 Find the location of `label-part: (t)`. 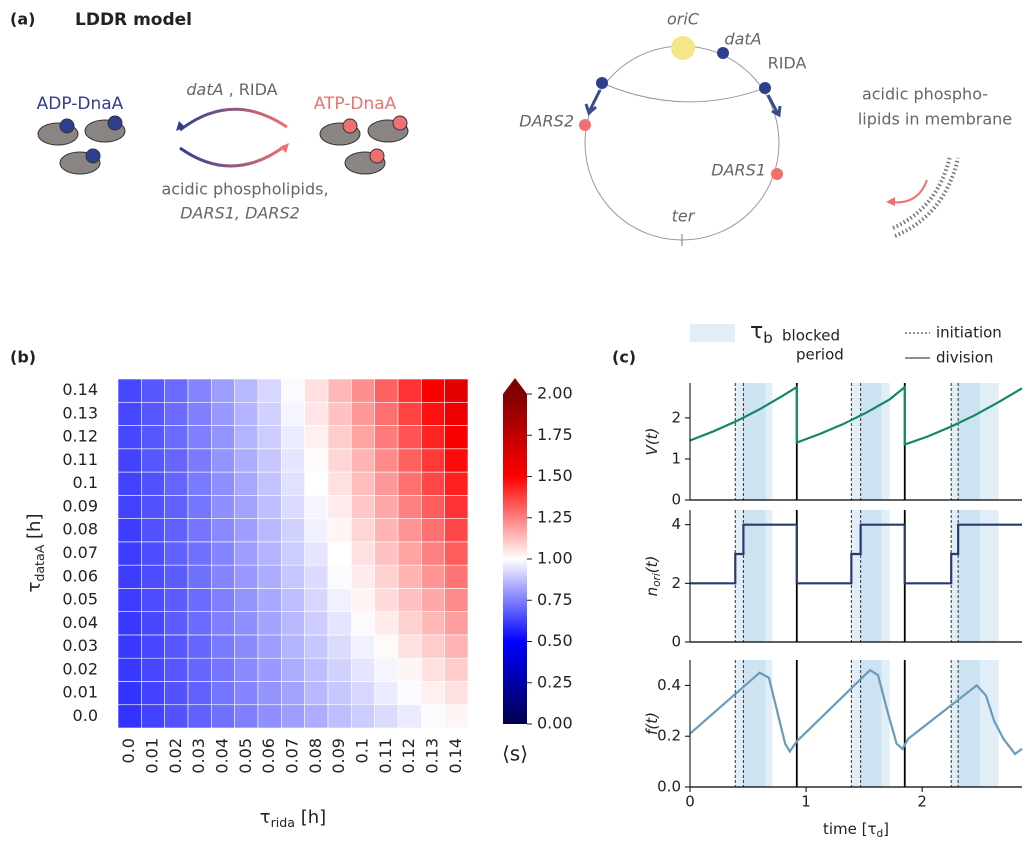

label-part: (t) is located at coordinates (652, 565).